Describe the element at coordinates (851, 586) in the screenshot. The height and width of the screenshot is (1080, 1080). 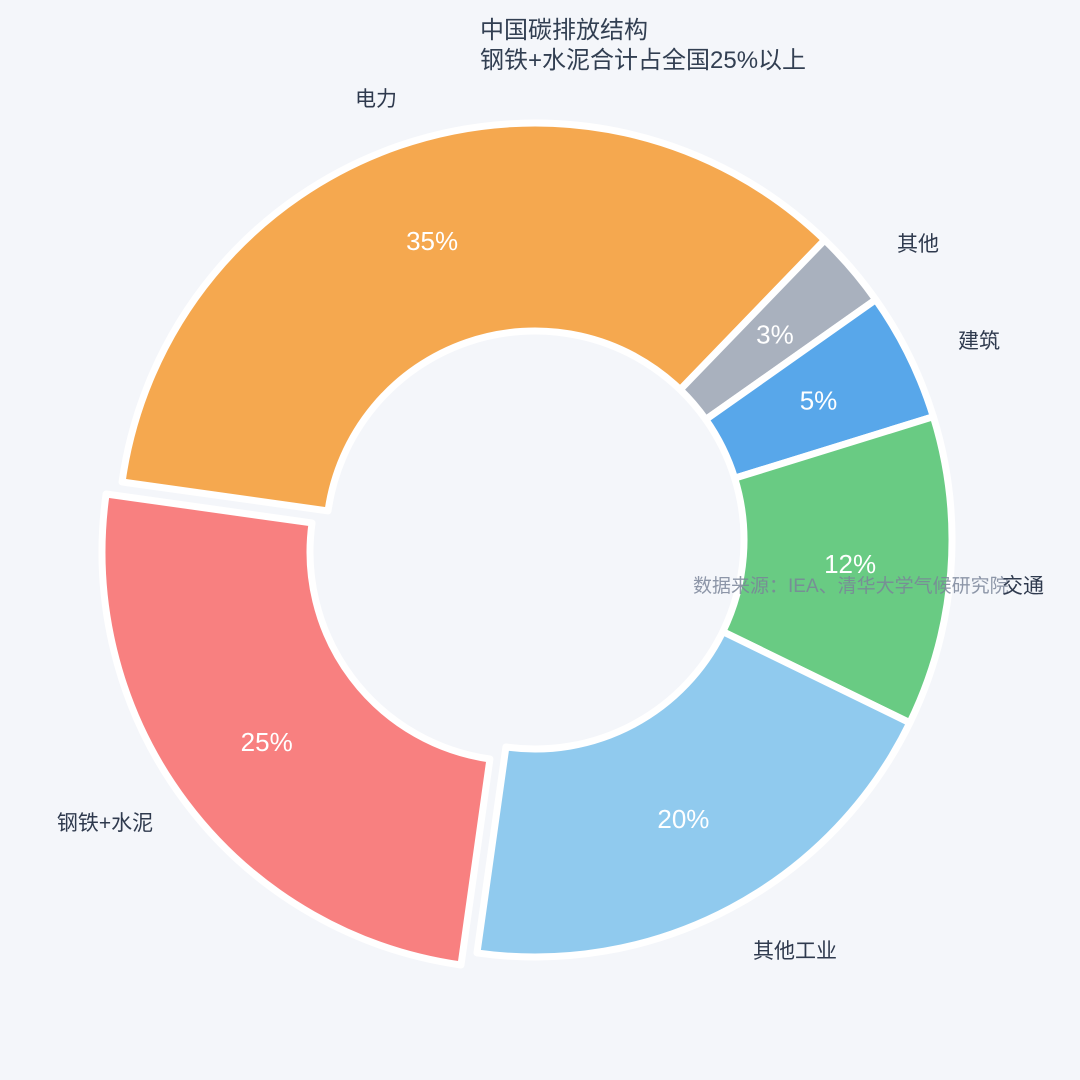
I see `data-source-note: 数据来源：IEA、清华大学气候研究院` at that location.